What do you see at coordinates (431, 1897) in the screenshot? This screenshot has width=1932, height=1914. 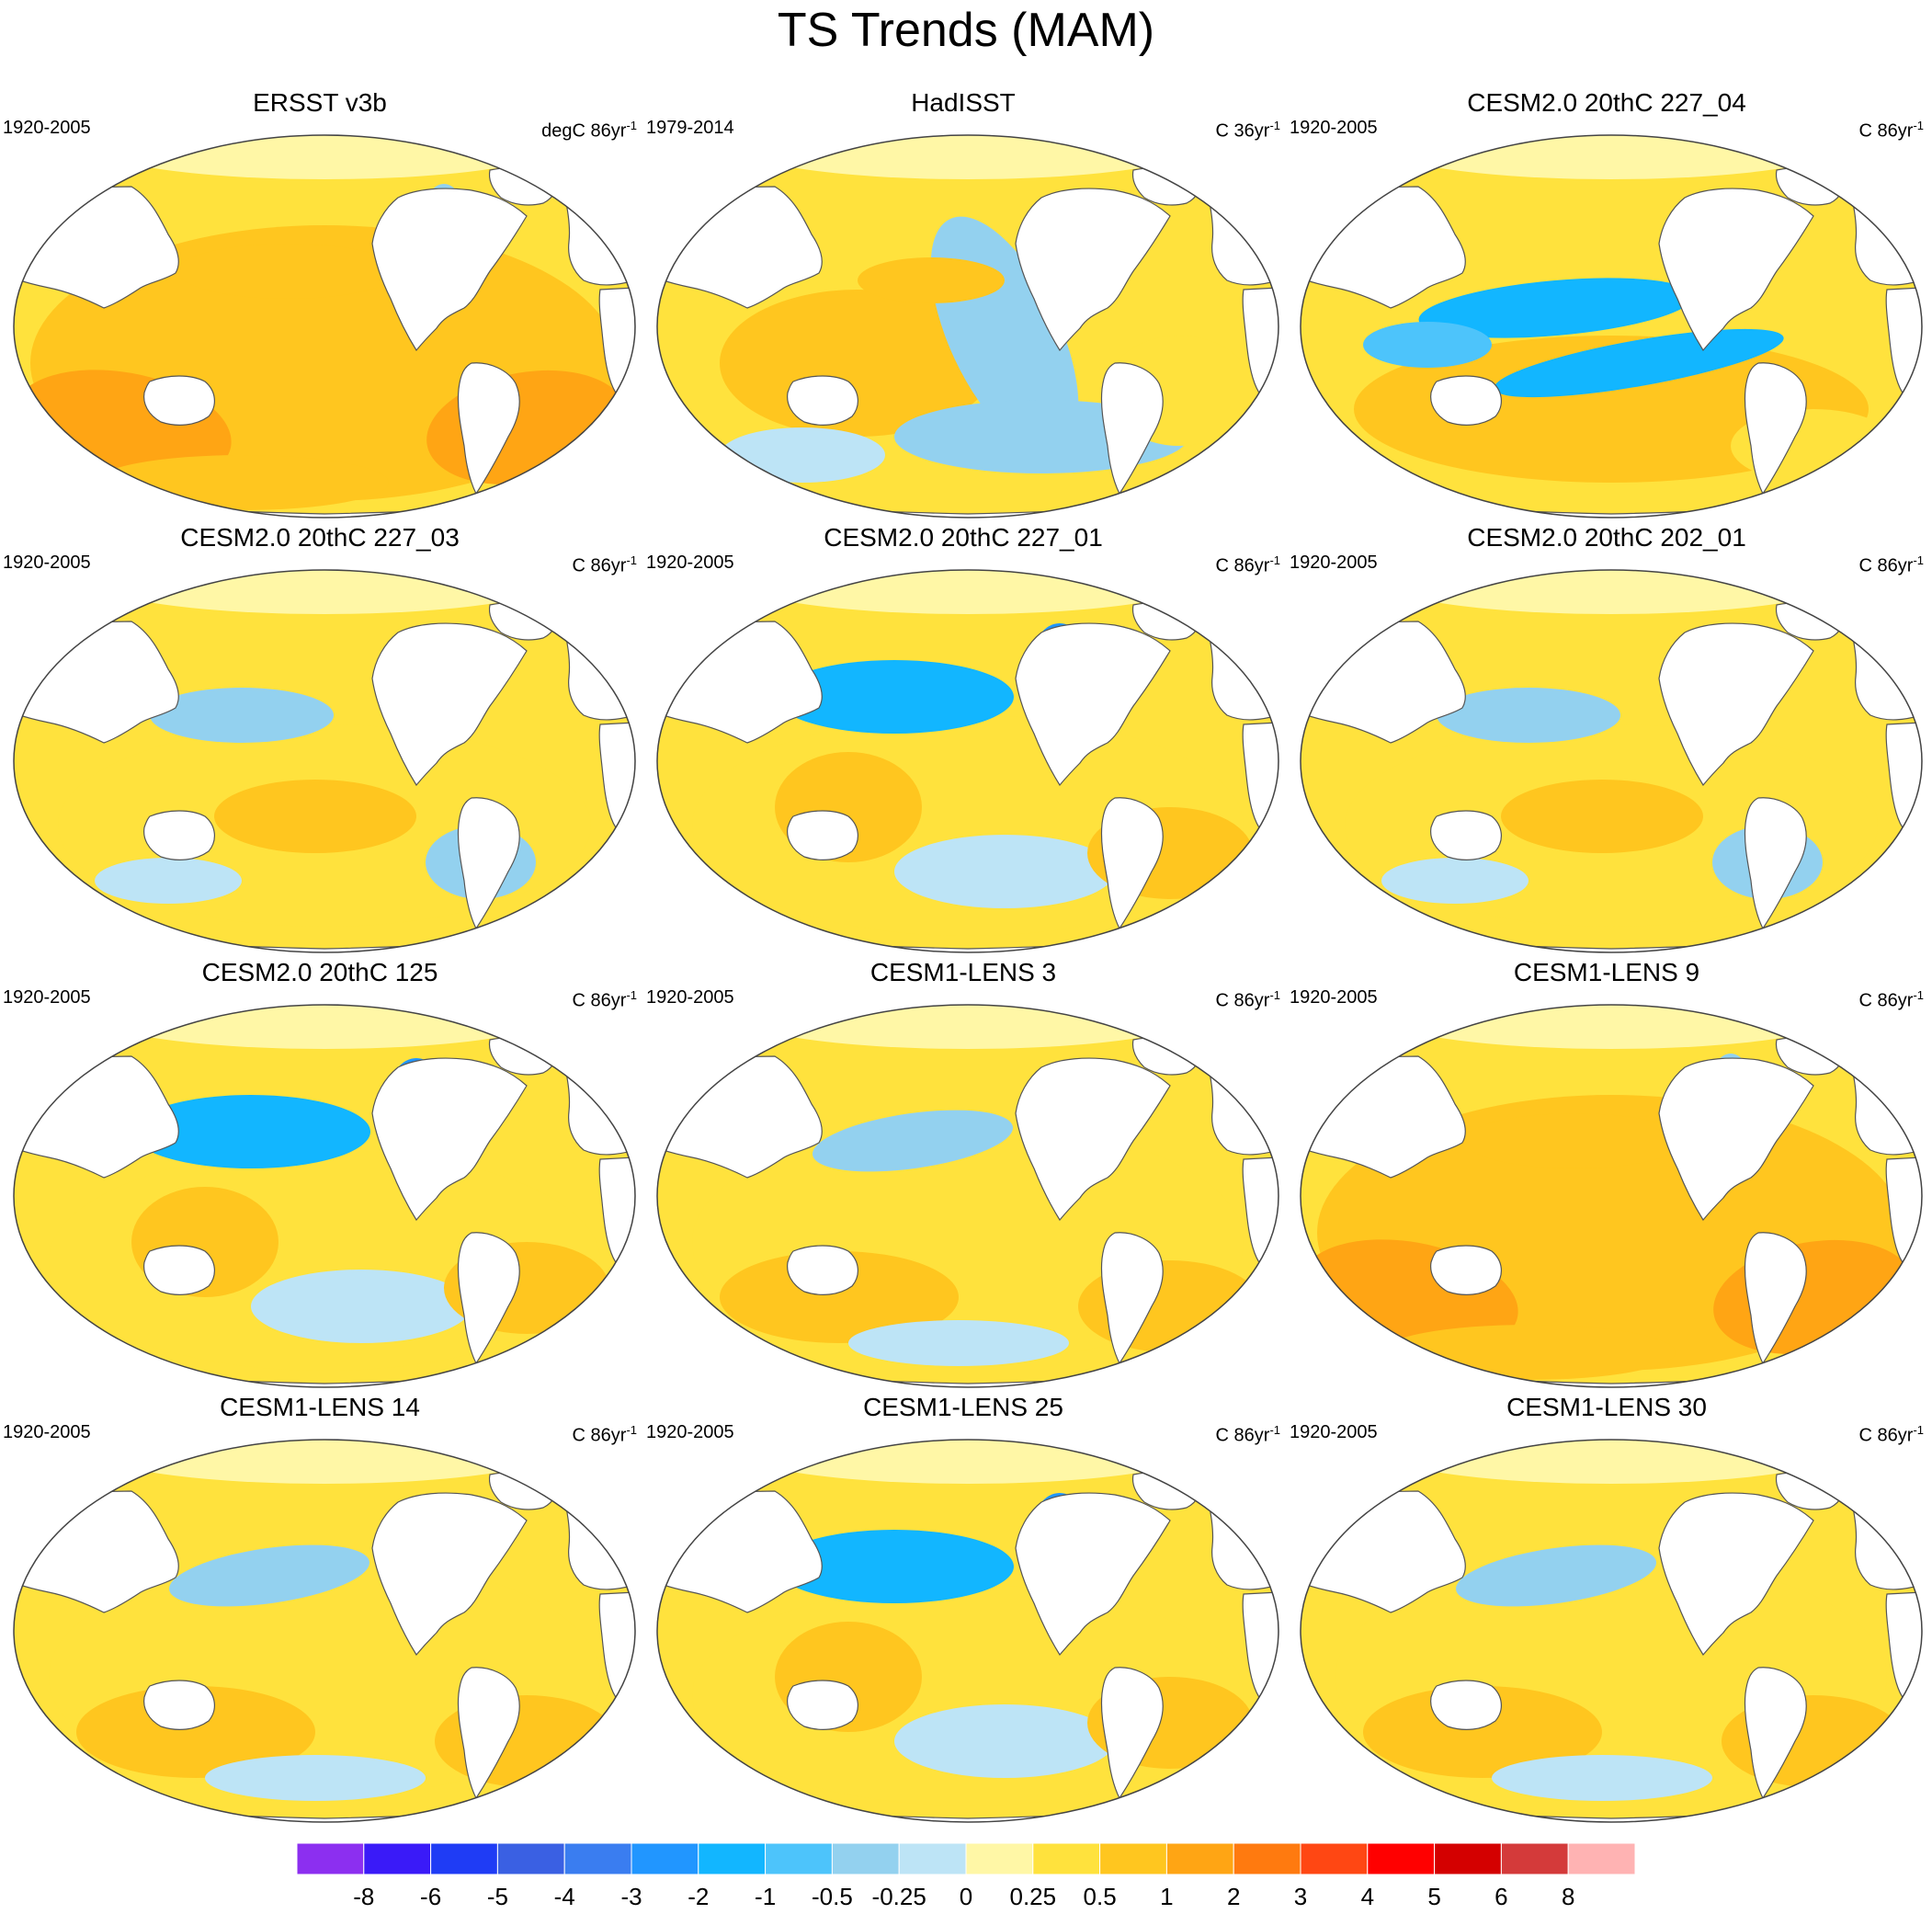 I see `colorbar-tick-label: -6` at bounding box center [431, 1897].